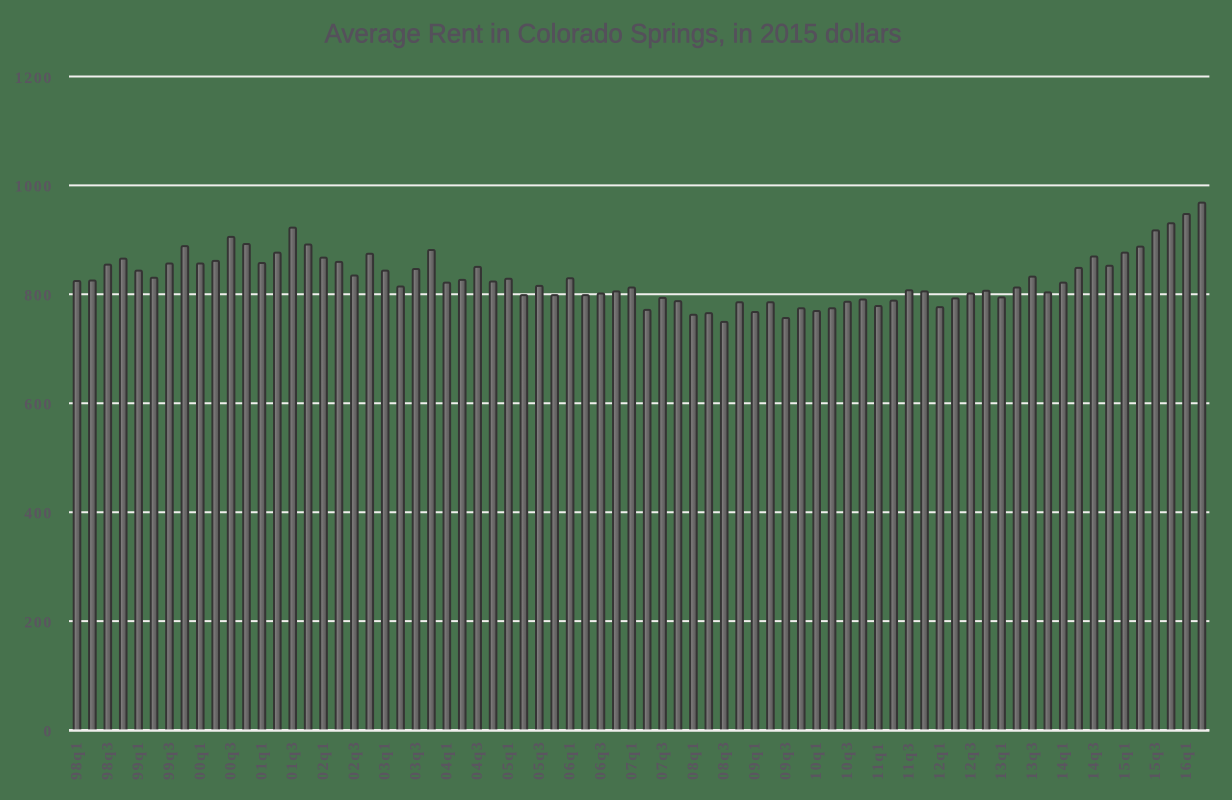 This screenshot has height=800, width=1232. What do you see at coordinates (970, 760) in the screenshot?
I see `svg-text: 12q3` at bounding box center [970, 760].